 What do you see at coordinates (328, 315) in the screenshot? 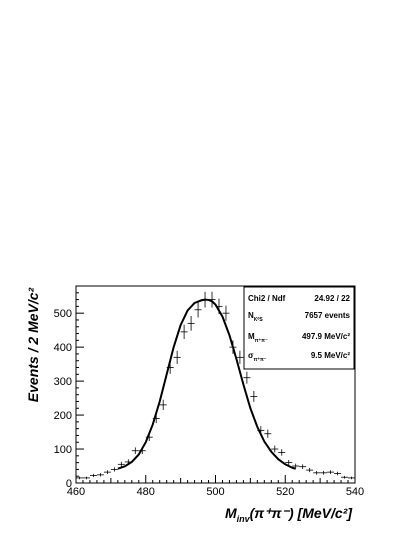
I see `stats-row-n-value: 7657 events` at bounding box center [328, 315].